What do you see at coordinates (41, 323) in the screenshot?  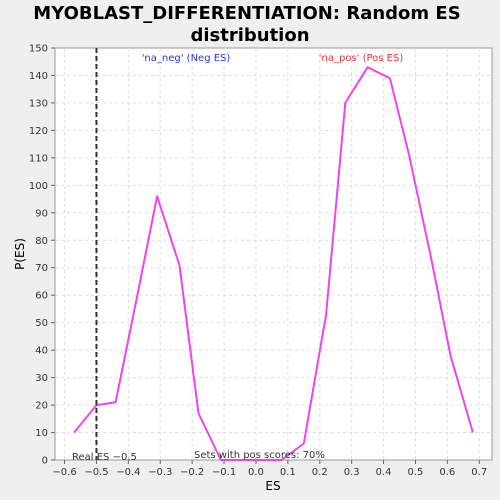 I see `y-tick-label: 50` at bounding box center [41, 323].